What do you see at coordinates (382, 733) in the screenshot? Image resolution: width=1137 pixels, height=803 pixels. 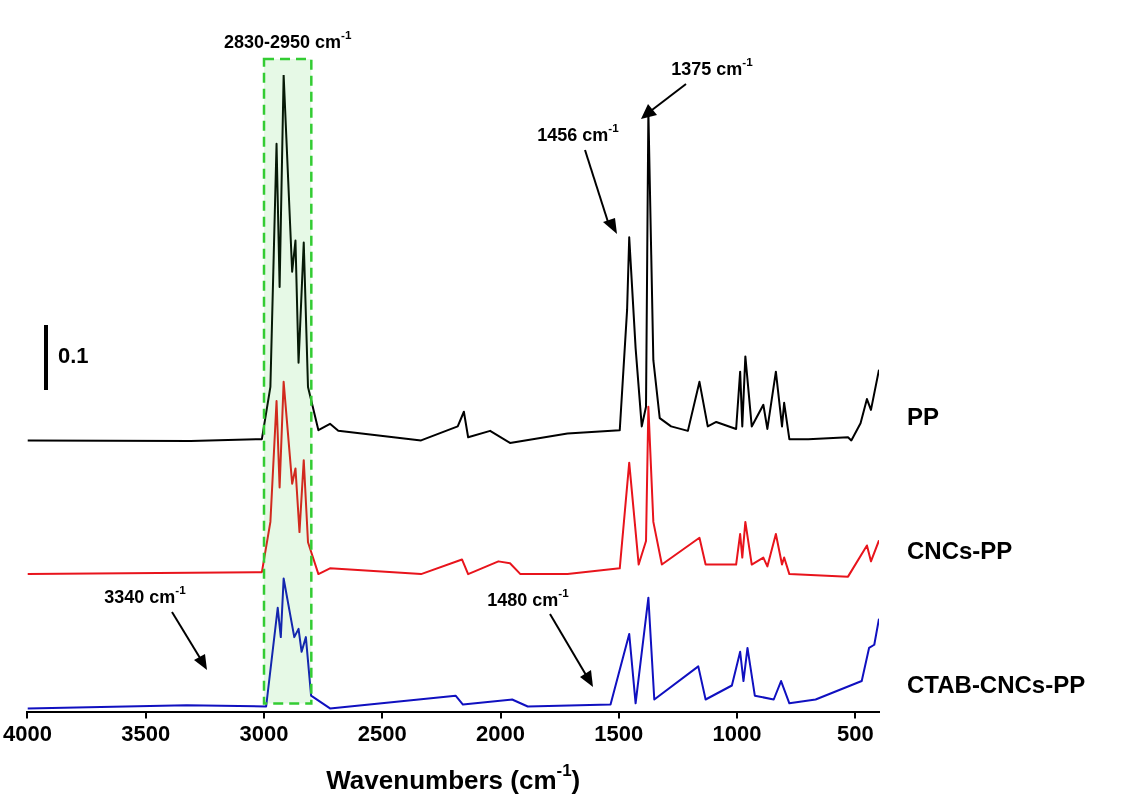 I see `x-tick-label: 2500` at bounding box center [382, 733].